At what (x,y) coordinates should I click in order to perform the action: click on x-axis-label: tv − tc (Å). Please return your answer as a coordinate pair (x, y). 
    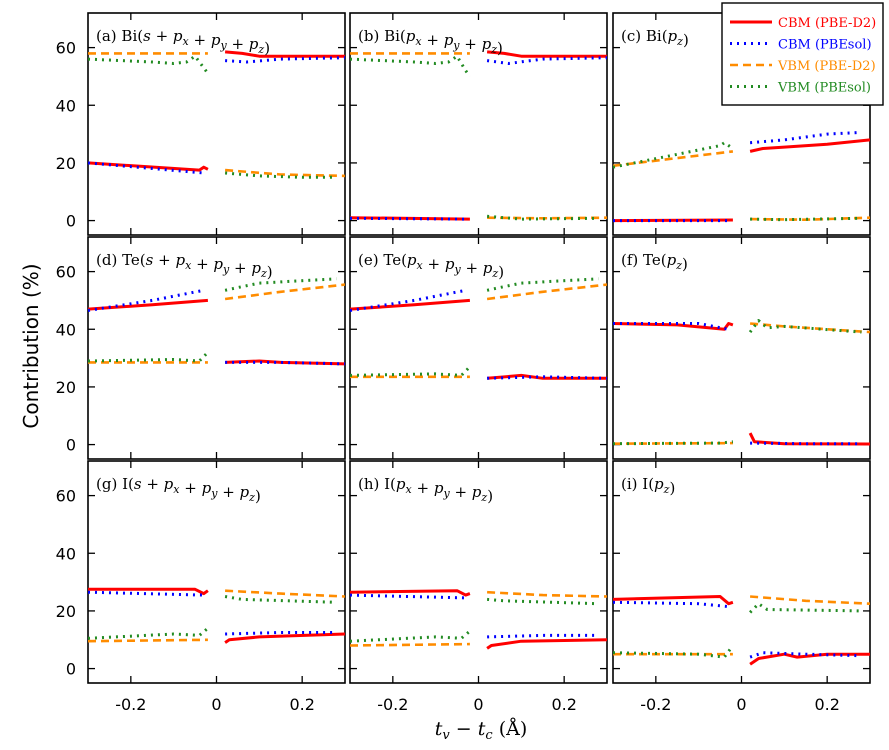
    Looking at the image, I should click on (481, 730).